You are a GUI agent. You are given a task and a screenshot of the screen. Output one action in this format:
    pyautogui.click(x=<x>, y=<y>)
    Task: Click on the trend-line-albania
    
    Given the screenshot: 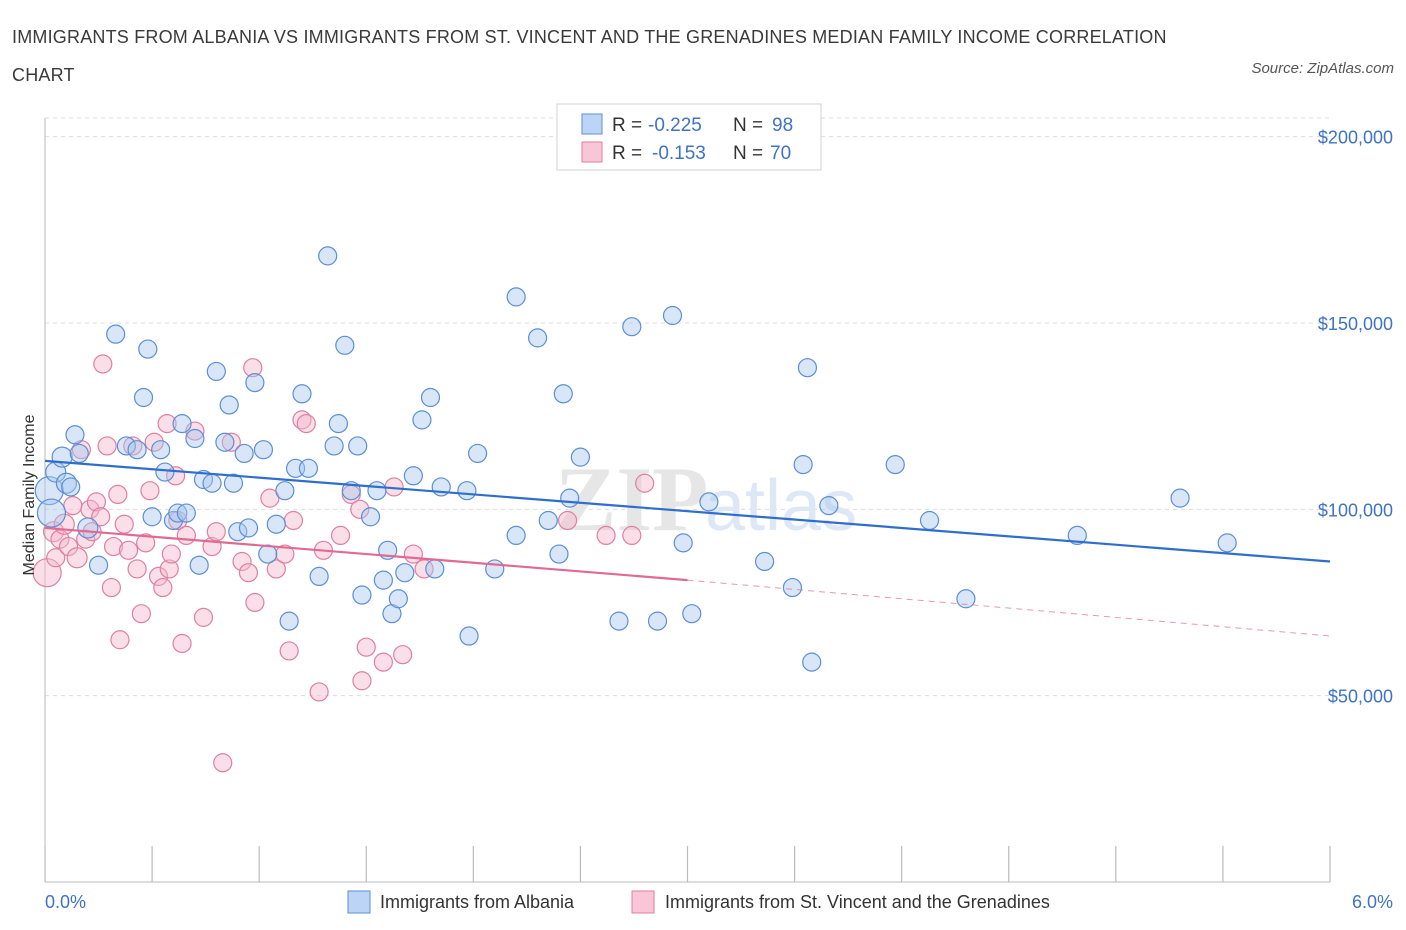 What is the action you would take?
    pyautogui.click(x=687, y=511)
    